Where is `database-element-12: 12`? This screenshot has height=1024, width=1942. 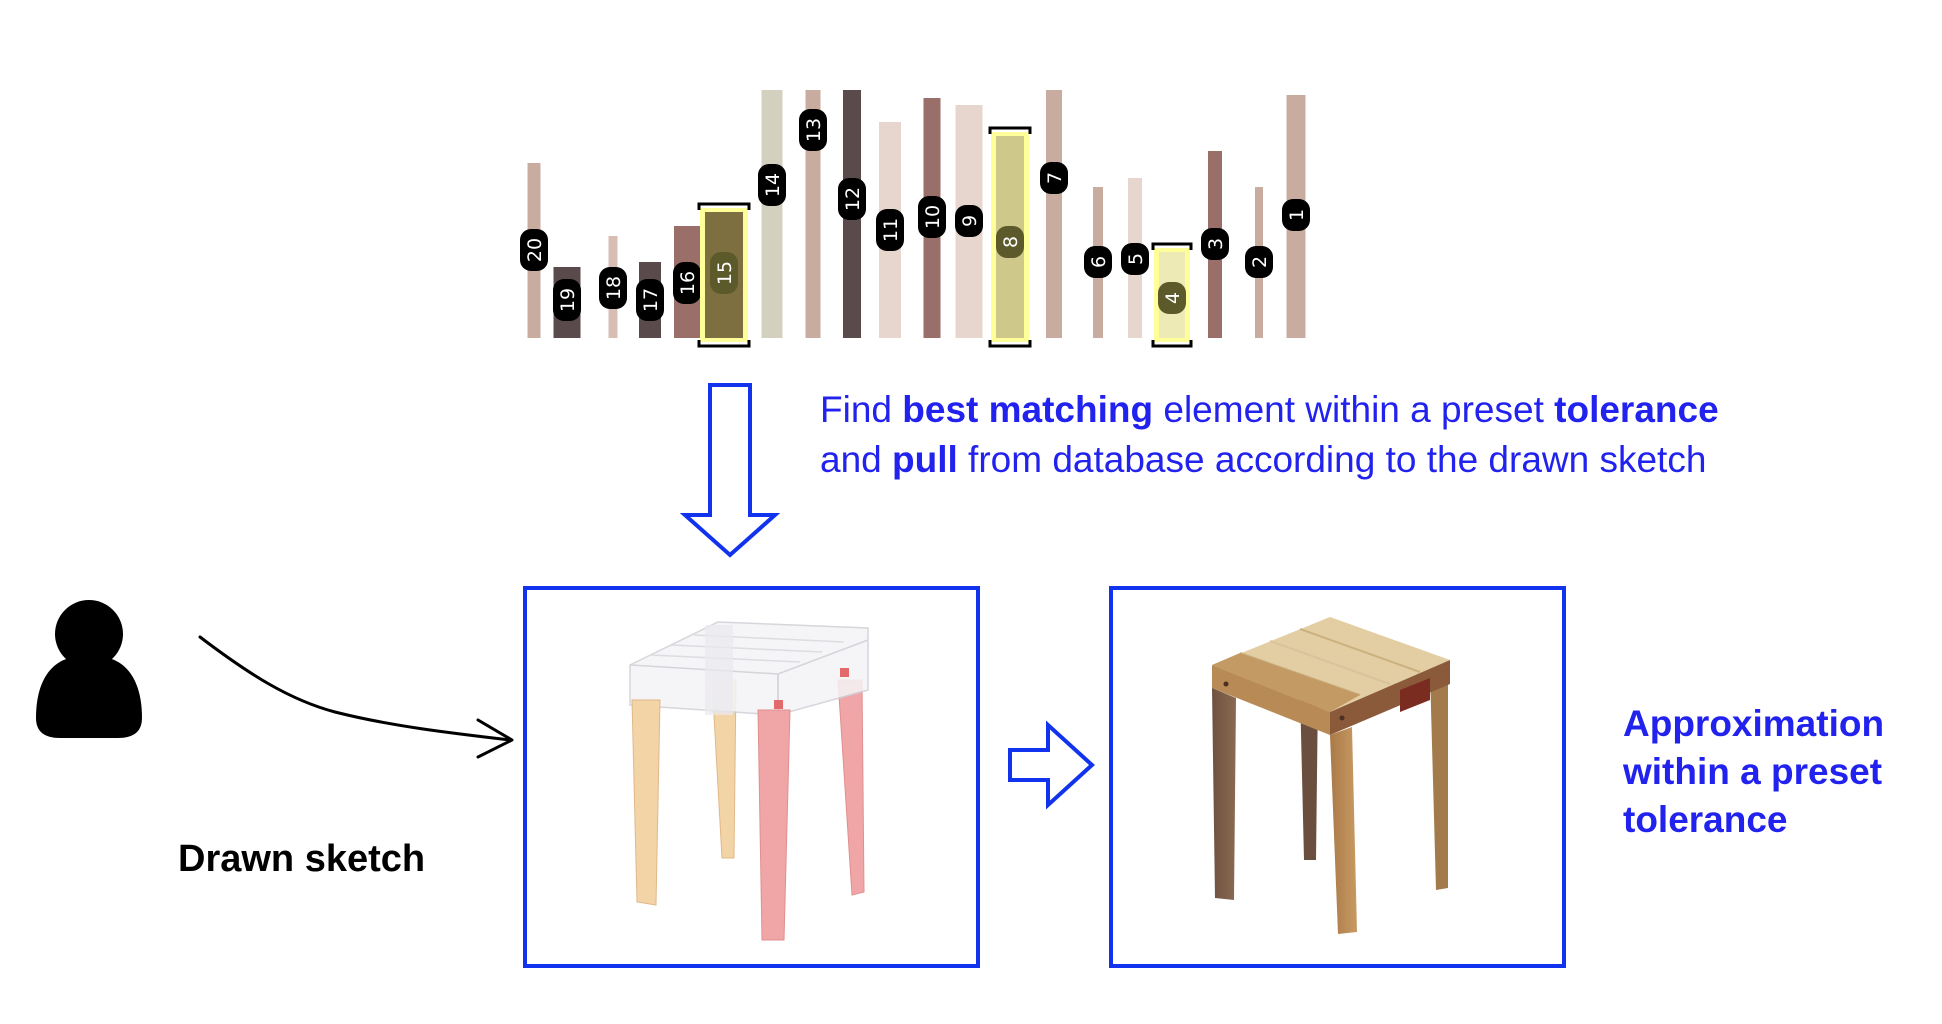 database-element-12: 12 is located at coordinates (852, 214).